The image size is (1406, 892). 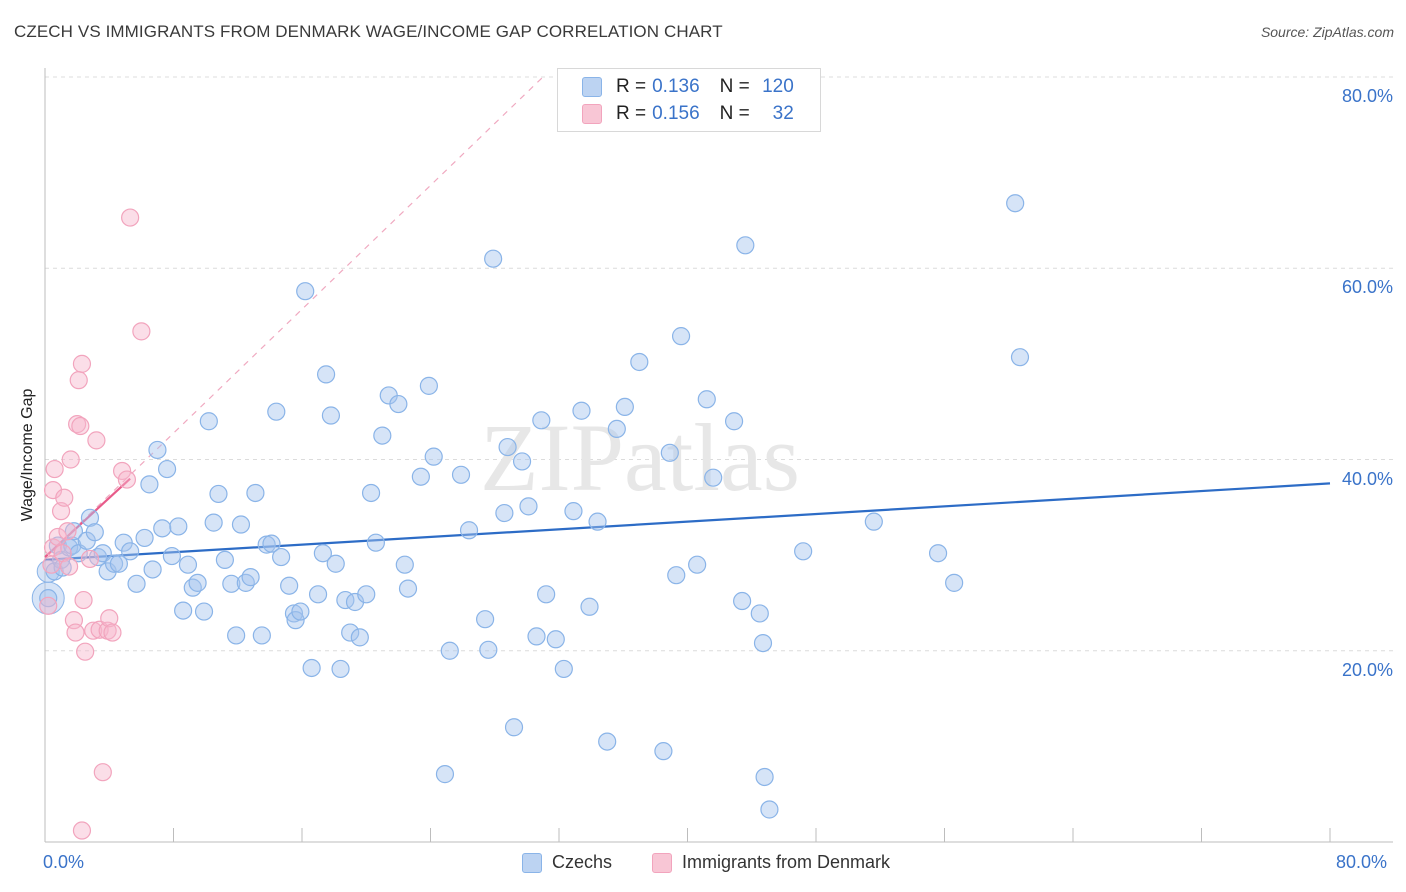 What do you see at coordinates (567, 862) in the screenshot?
I see `bottom-legend-czechs: Czechs` at bounding box center [567, 862].